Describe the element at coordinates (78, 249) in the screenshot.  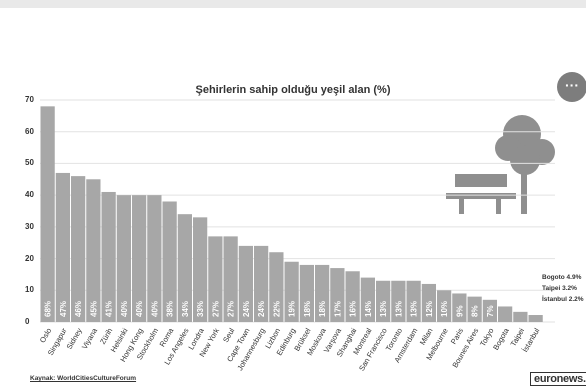
I see `bar-sidney` at that location.